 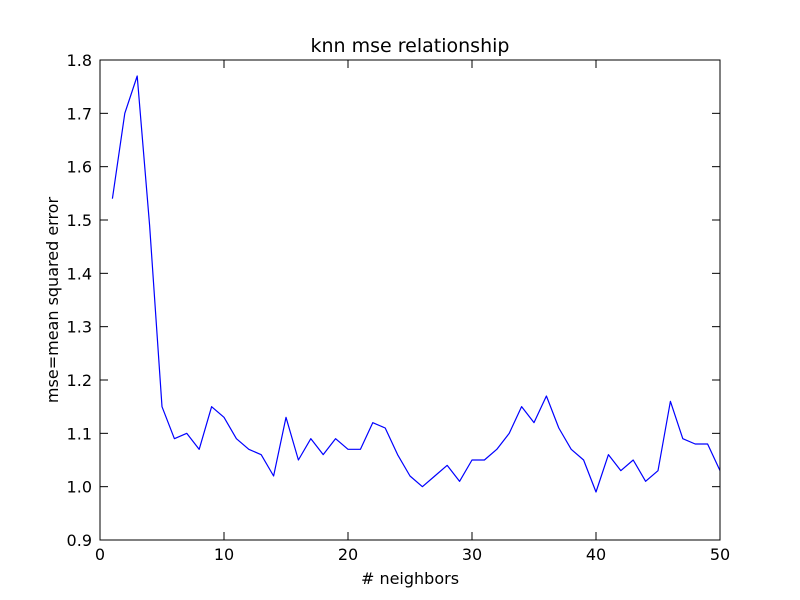 I want to click on y-axis-label: mse=mean squared error, so click(x=52, y=300).